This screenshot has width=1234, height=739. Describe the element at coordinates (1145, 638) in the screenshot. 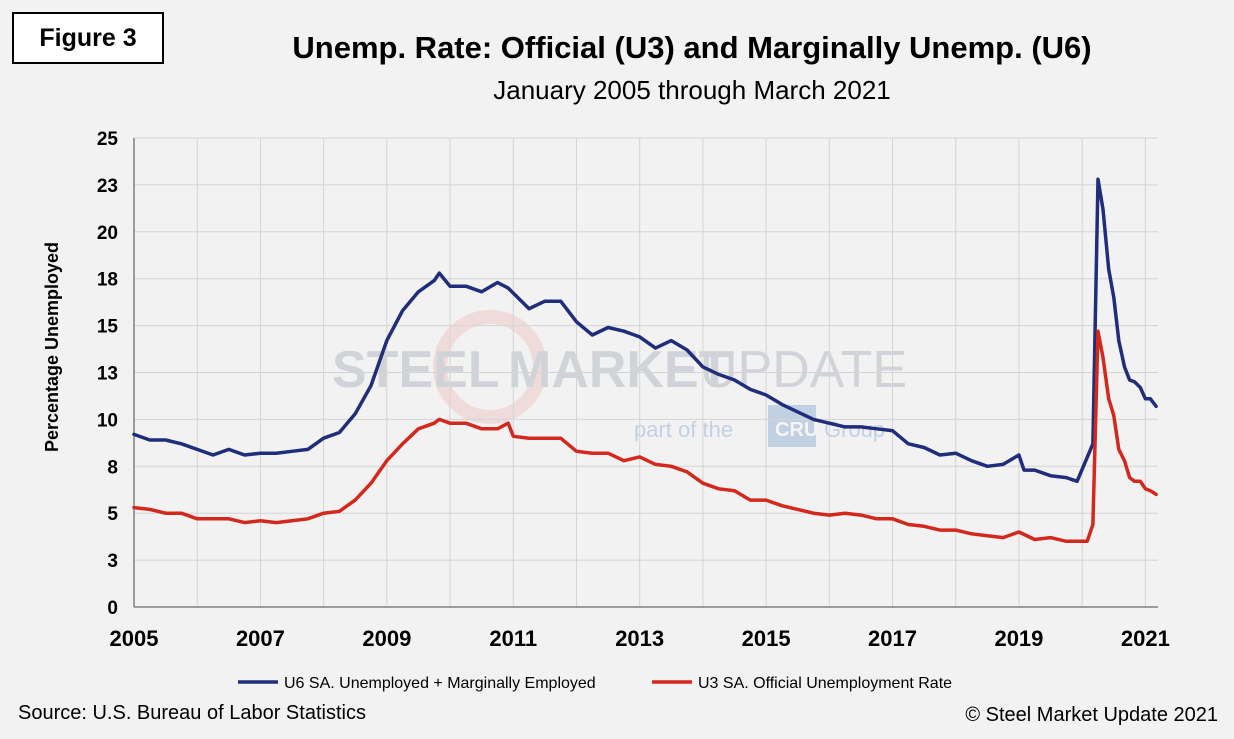

I see `x-tick-label: 2021` at that location.